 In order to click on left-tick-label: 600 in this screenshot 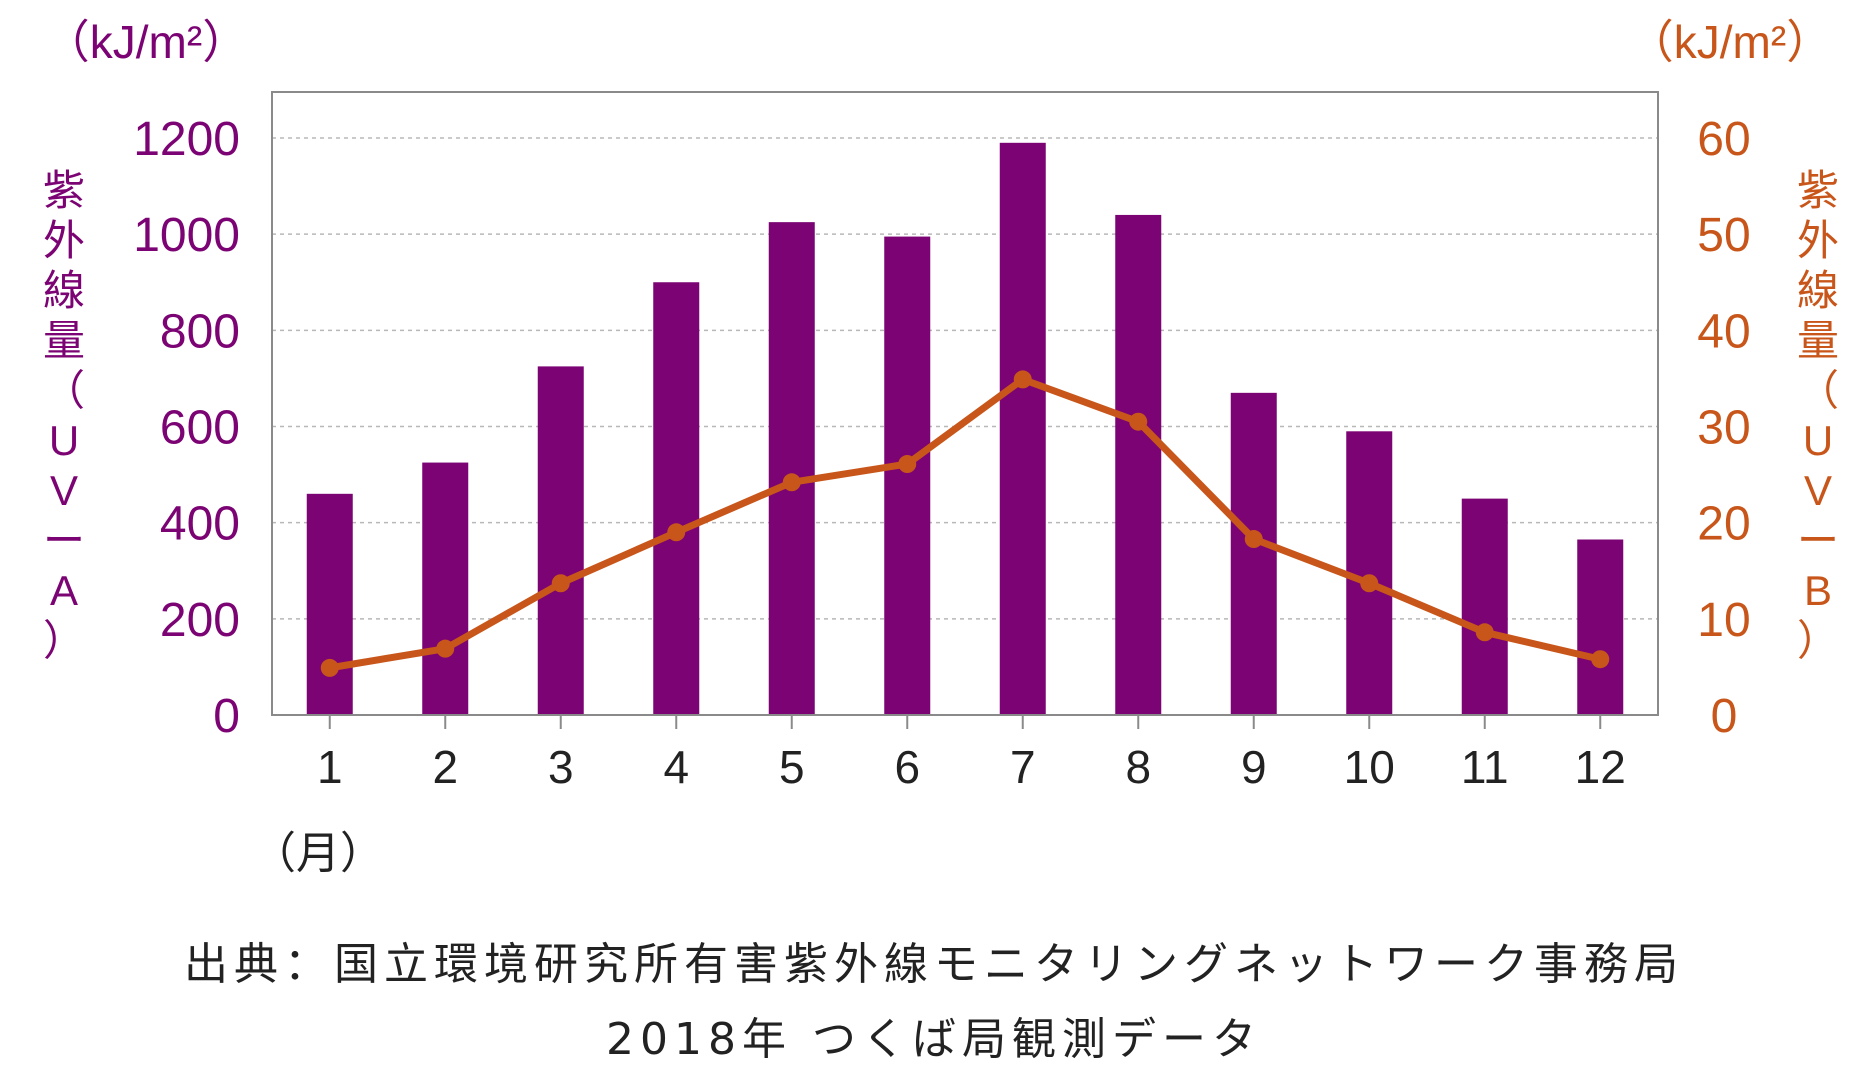, I will do `click(200, 428)`.